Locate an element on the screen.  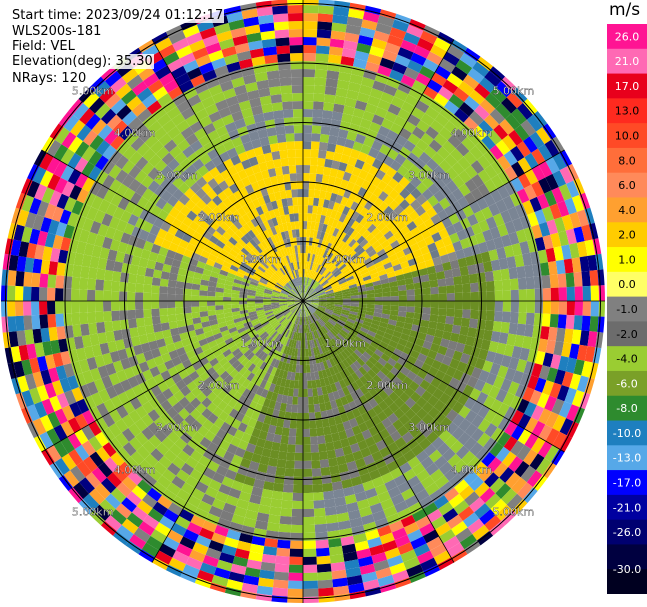
range-ring-label: 2.00km is located at coordinates (219, 217).